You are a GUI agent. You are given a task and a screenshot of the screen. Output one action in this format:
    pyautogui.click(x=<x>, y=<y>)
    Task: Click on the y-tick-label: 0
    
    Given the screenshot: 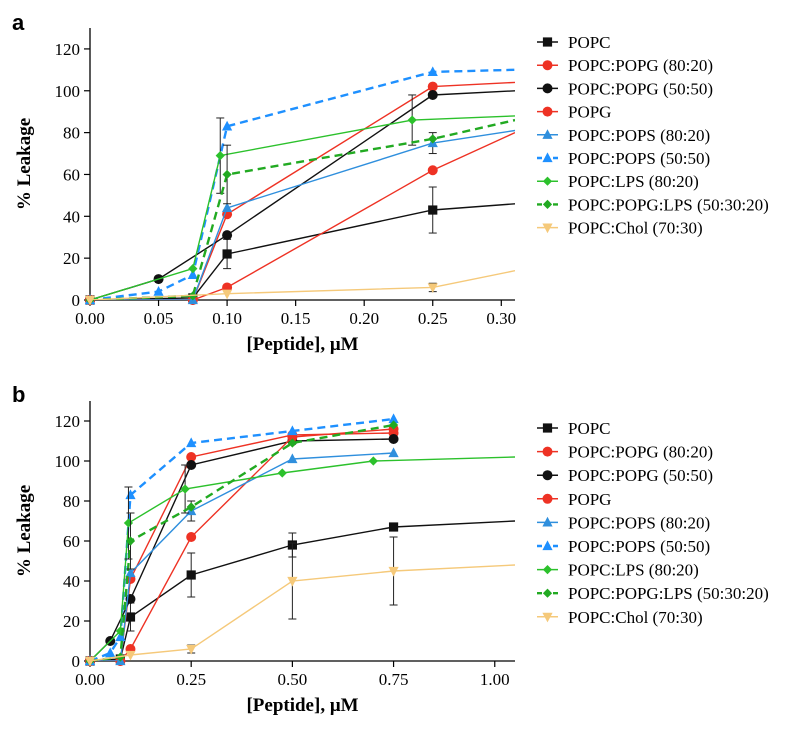 What is the action you would take?
    pyautogui.click(x=76, y=661)
    